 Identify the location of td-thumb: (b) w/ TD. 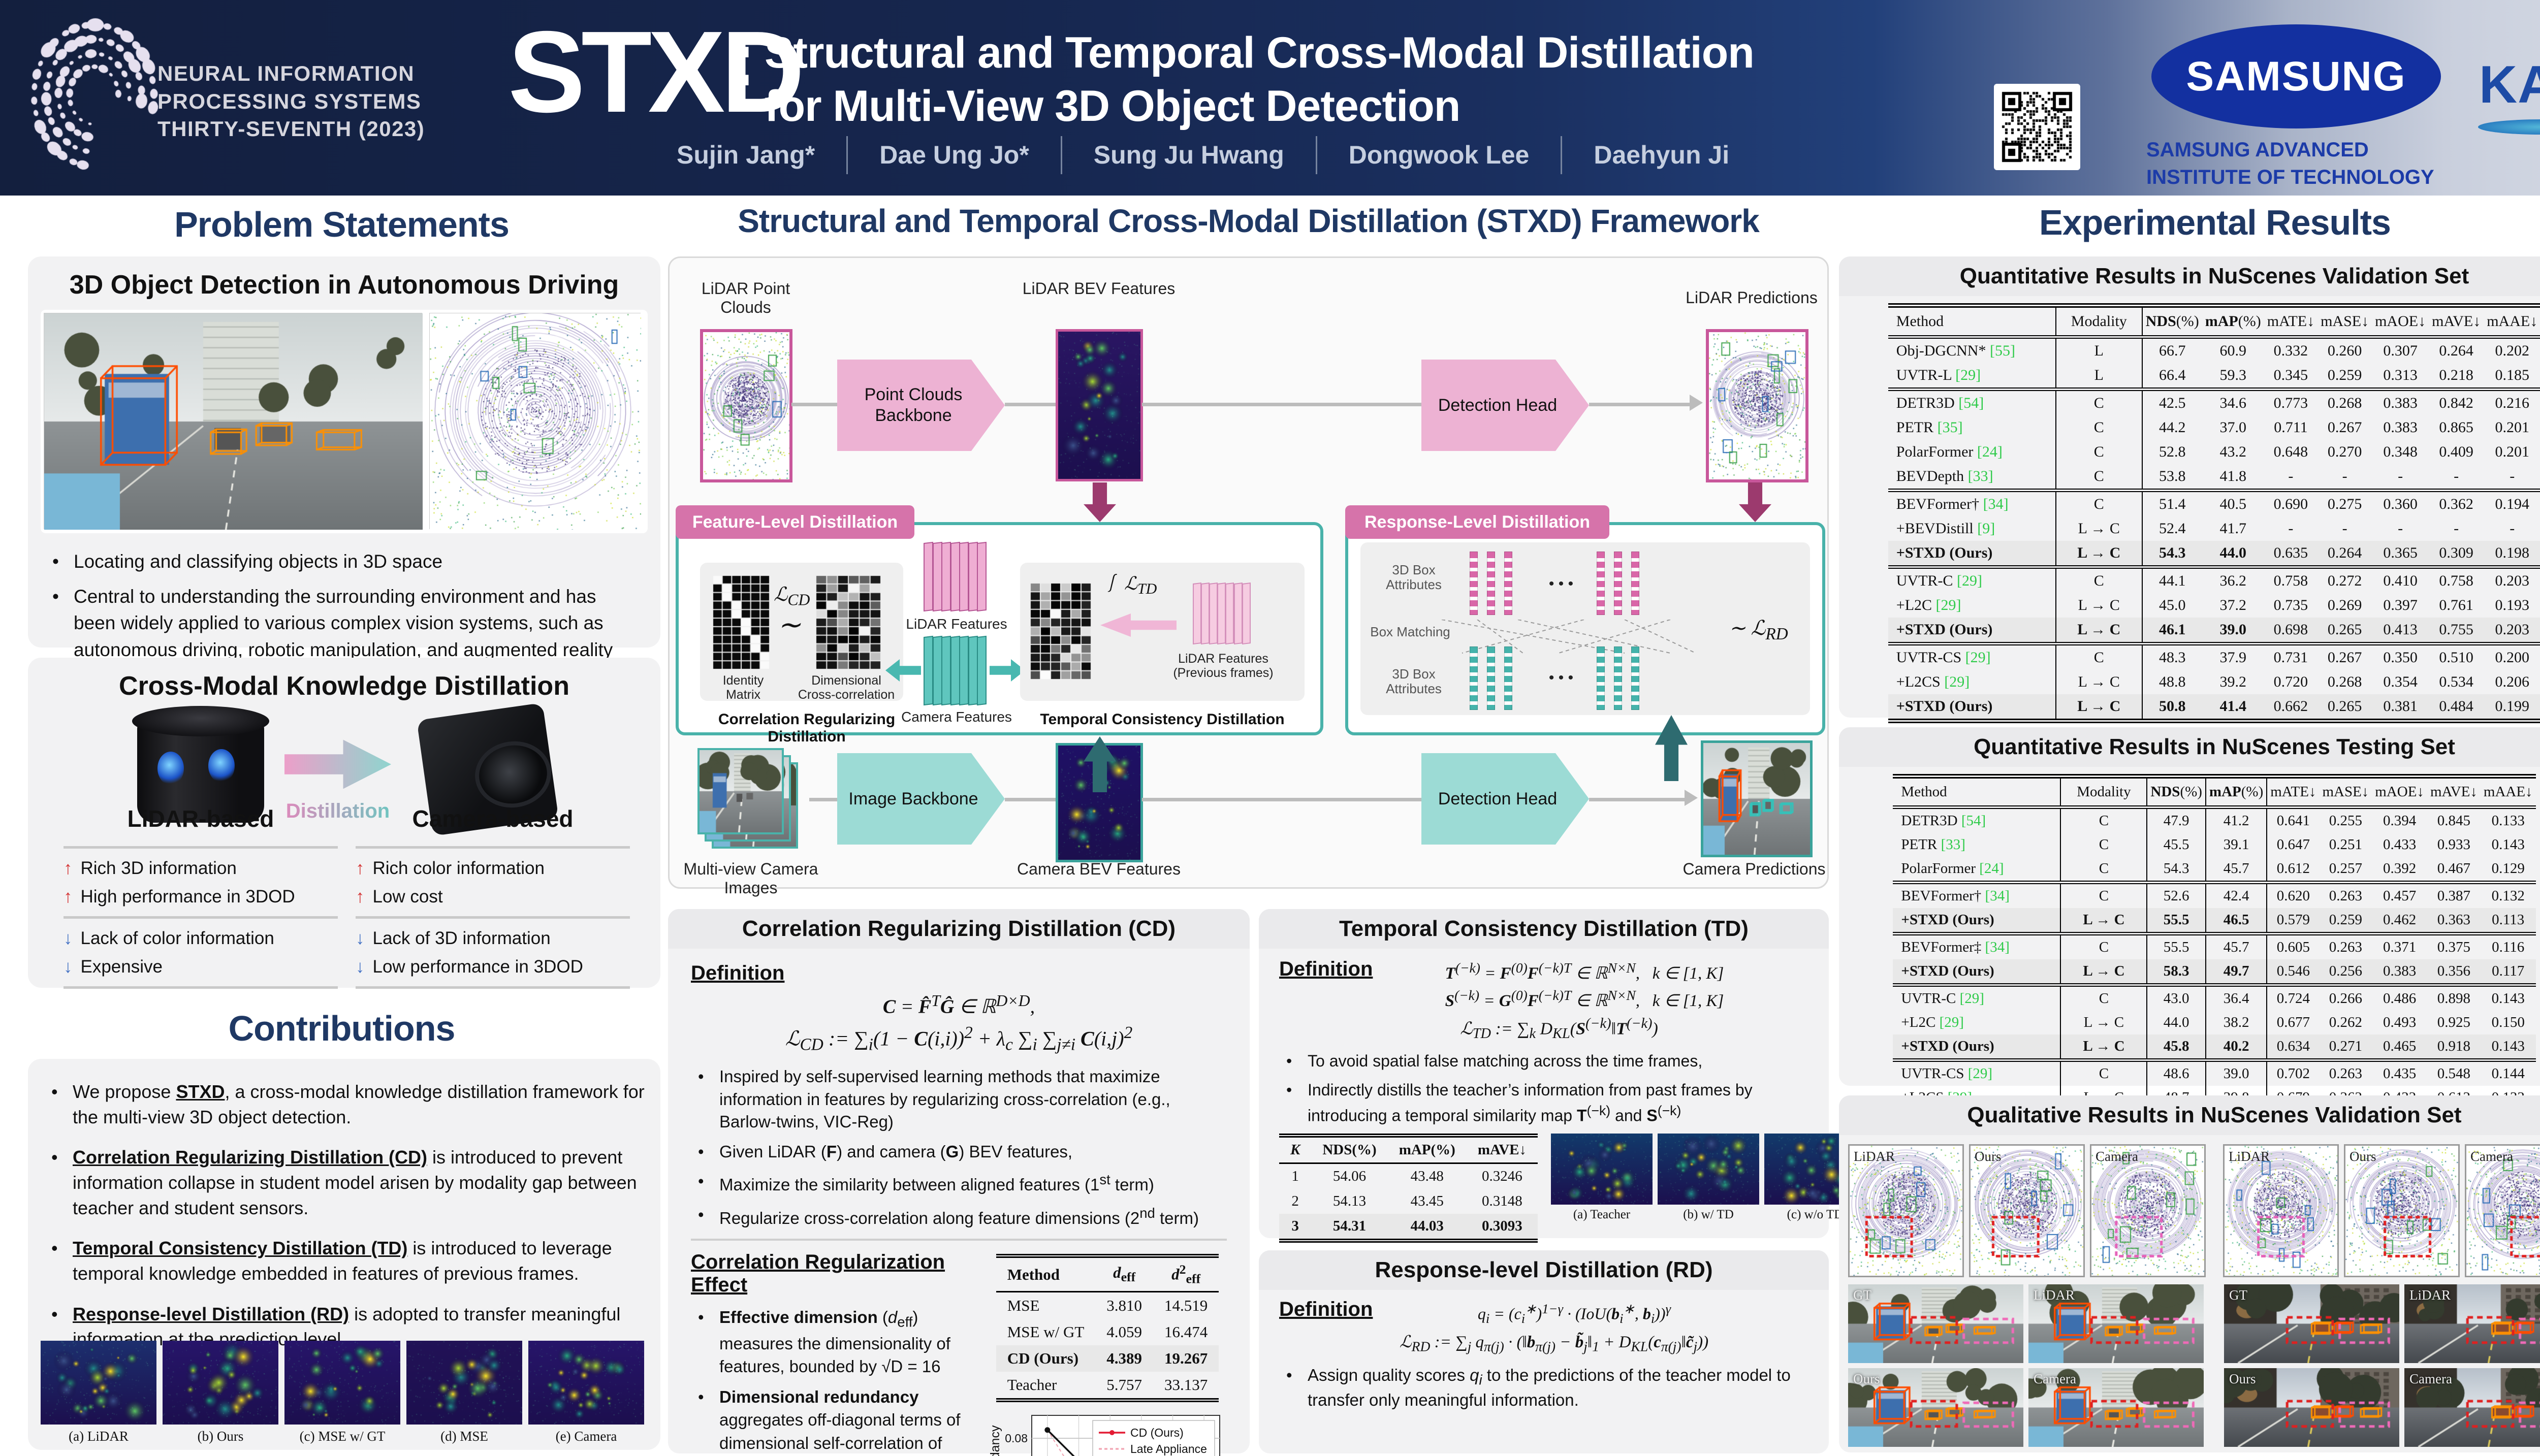
(1708, 1188).